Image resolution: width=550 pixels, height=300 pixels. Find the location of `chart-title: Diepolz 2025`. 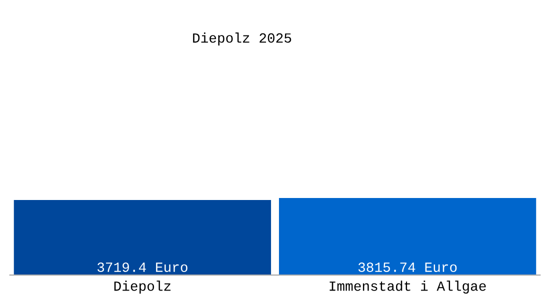

chart-title: Diepolz 2025 is located at coordinates (242, 39).